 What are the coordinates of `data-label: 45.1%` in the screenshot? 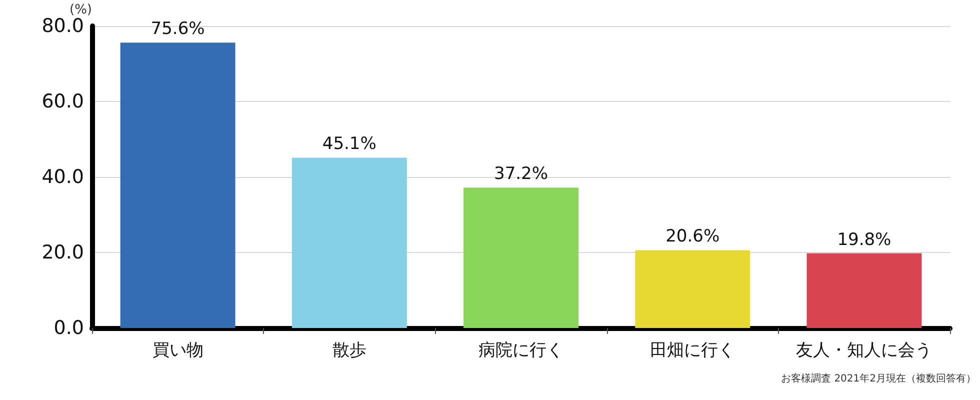 It's located at (349, 144).